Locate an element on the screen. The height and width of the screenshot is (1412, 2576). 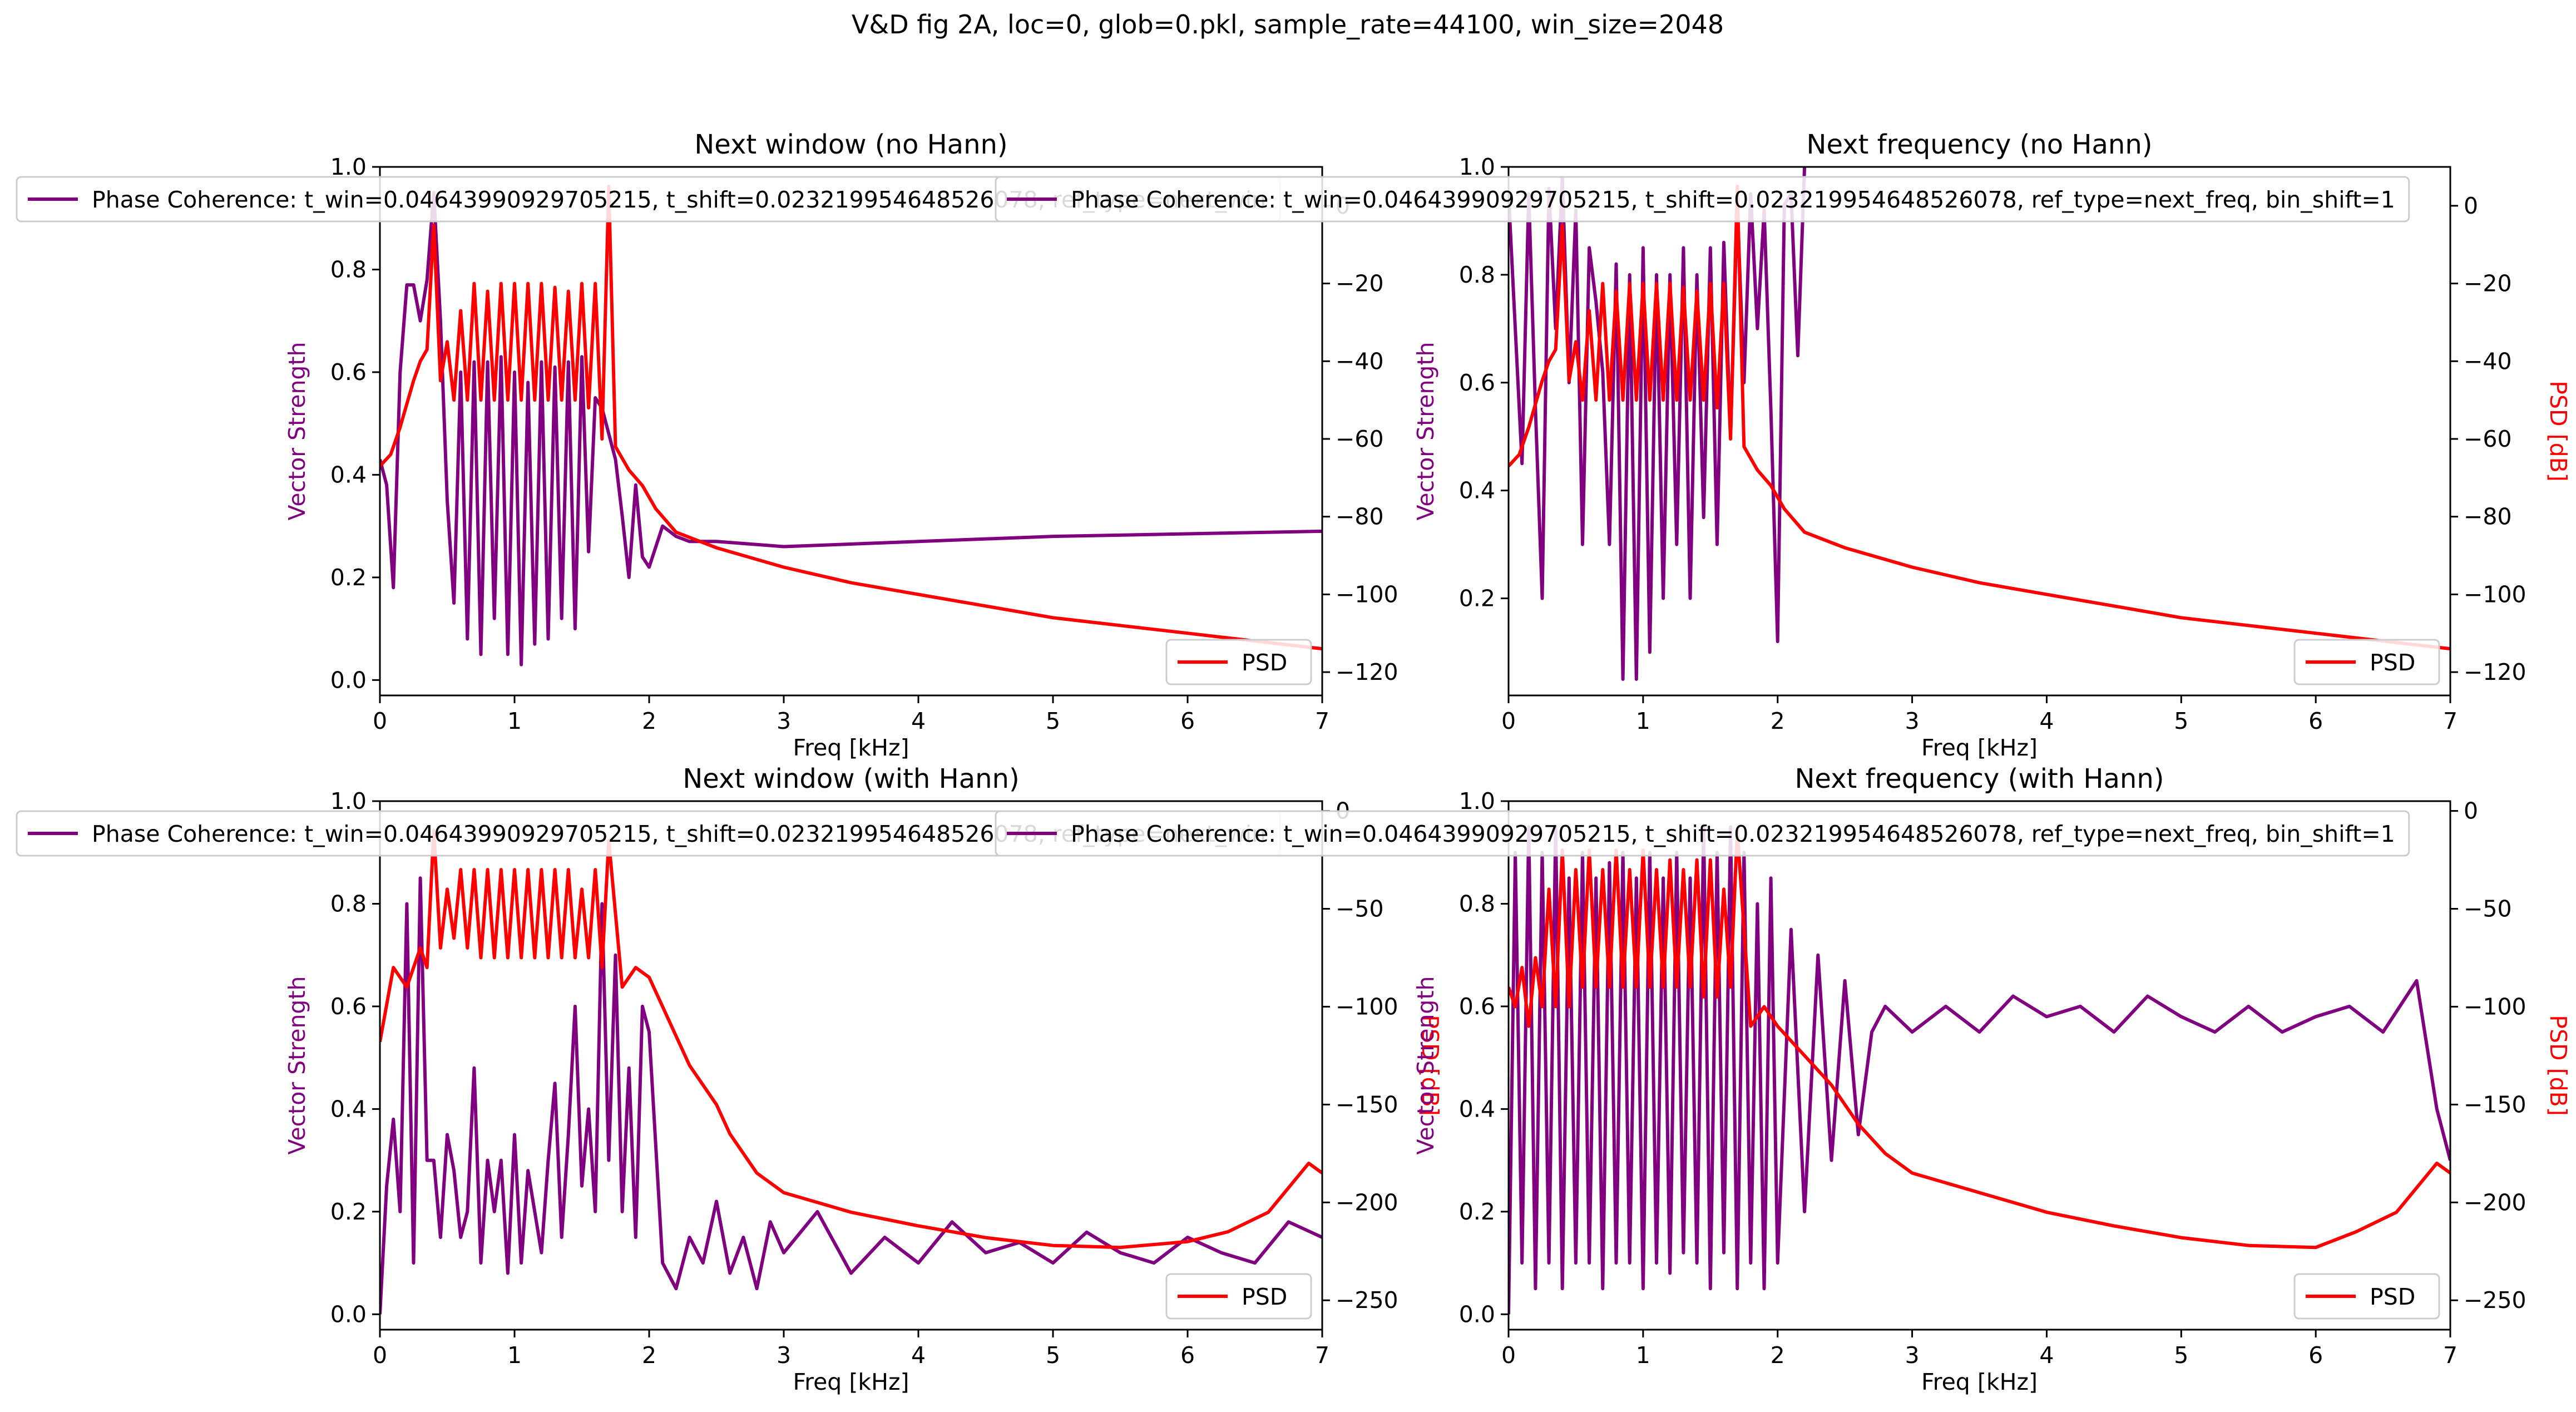
y2-tick-label: −250 is located at coordinates (1367, 1301).